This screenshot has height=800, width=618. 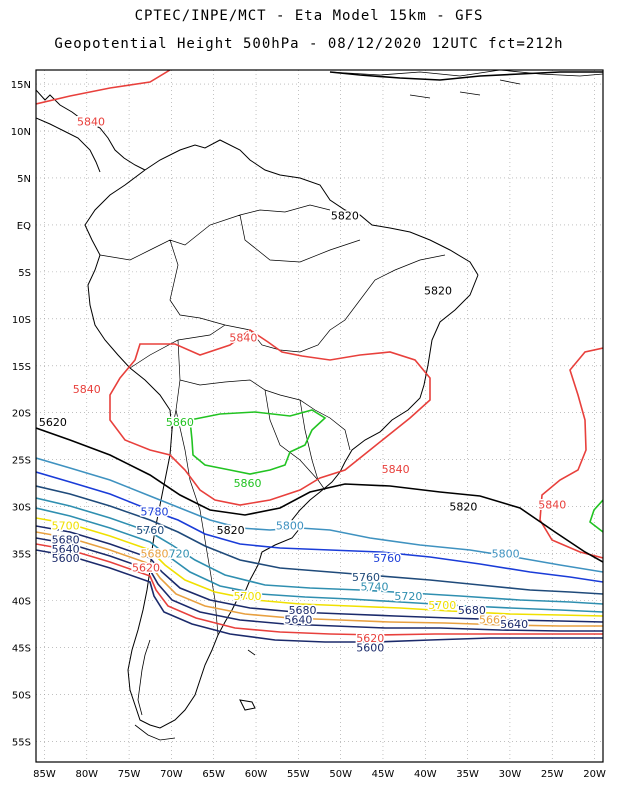 I want to click on contour-label: 5740, so click(x=375, y=586).